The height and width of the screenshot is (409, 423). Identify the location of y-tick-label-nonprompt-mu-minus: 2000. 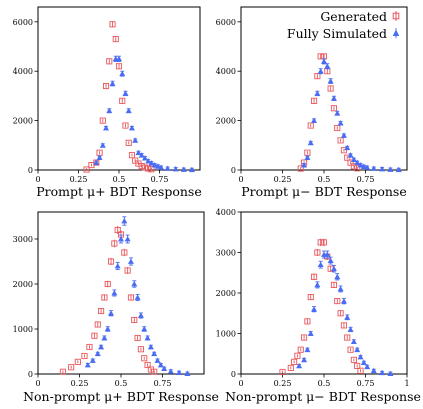
(226, 293).